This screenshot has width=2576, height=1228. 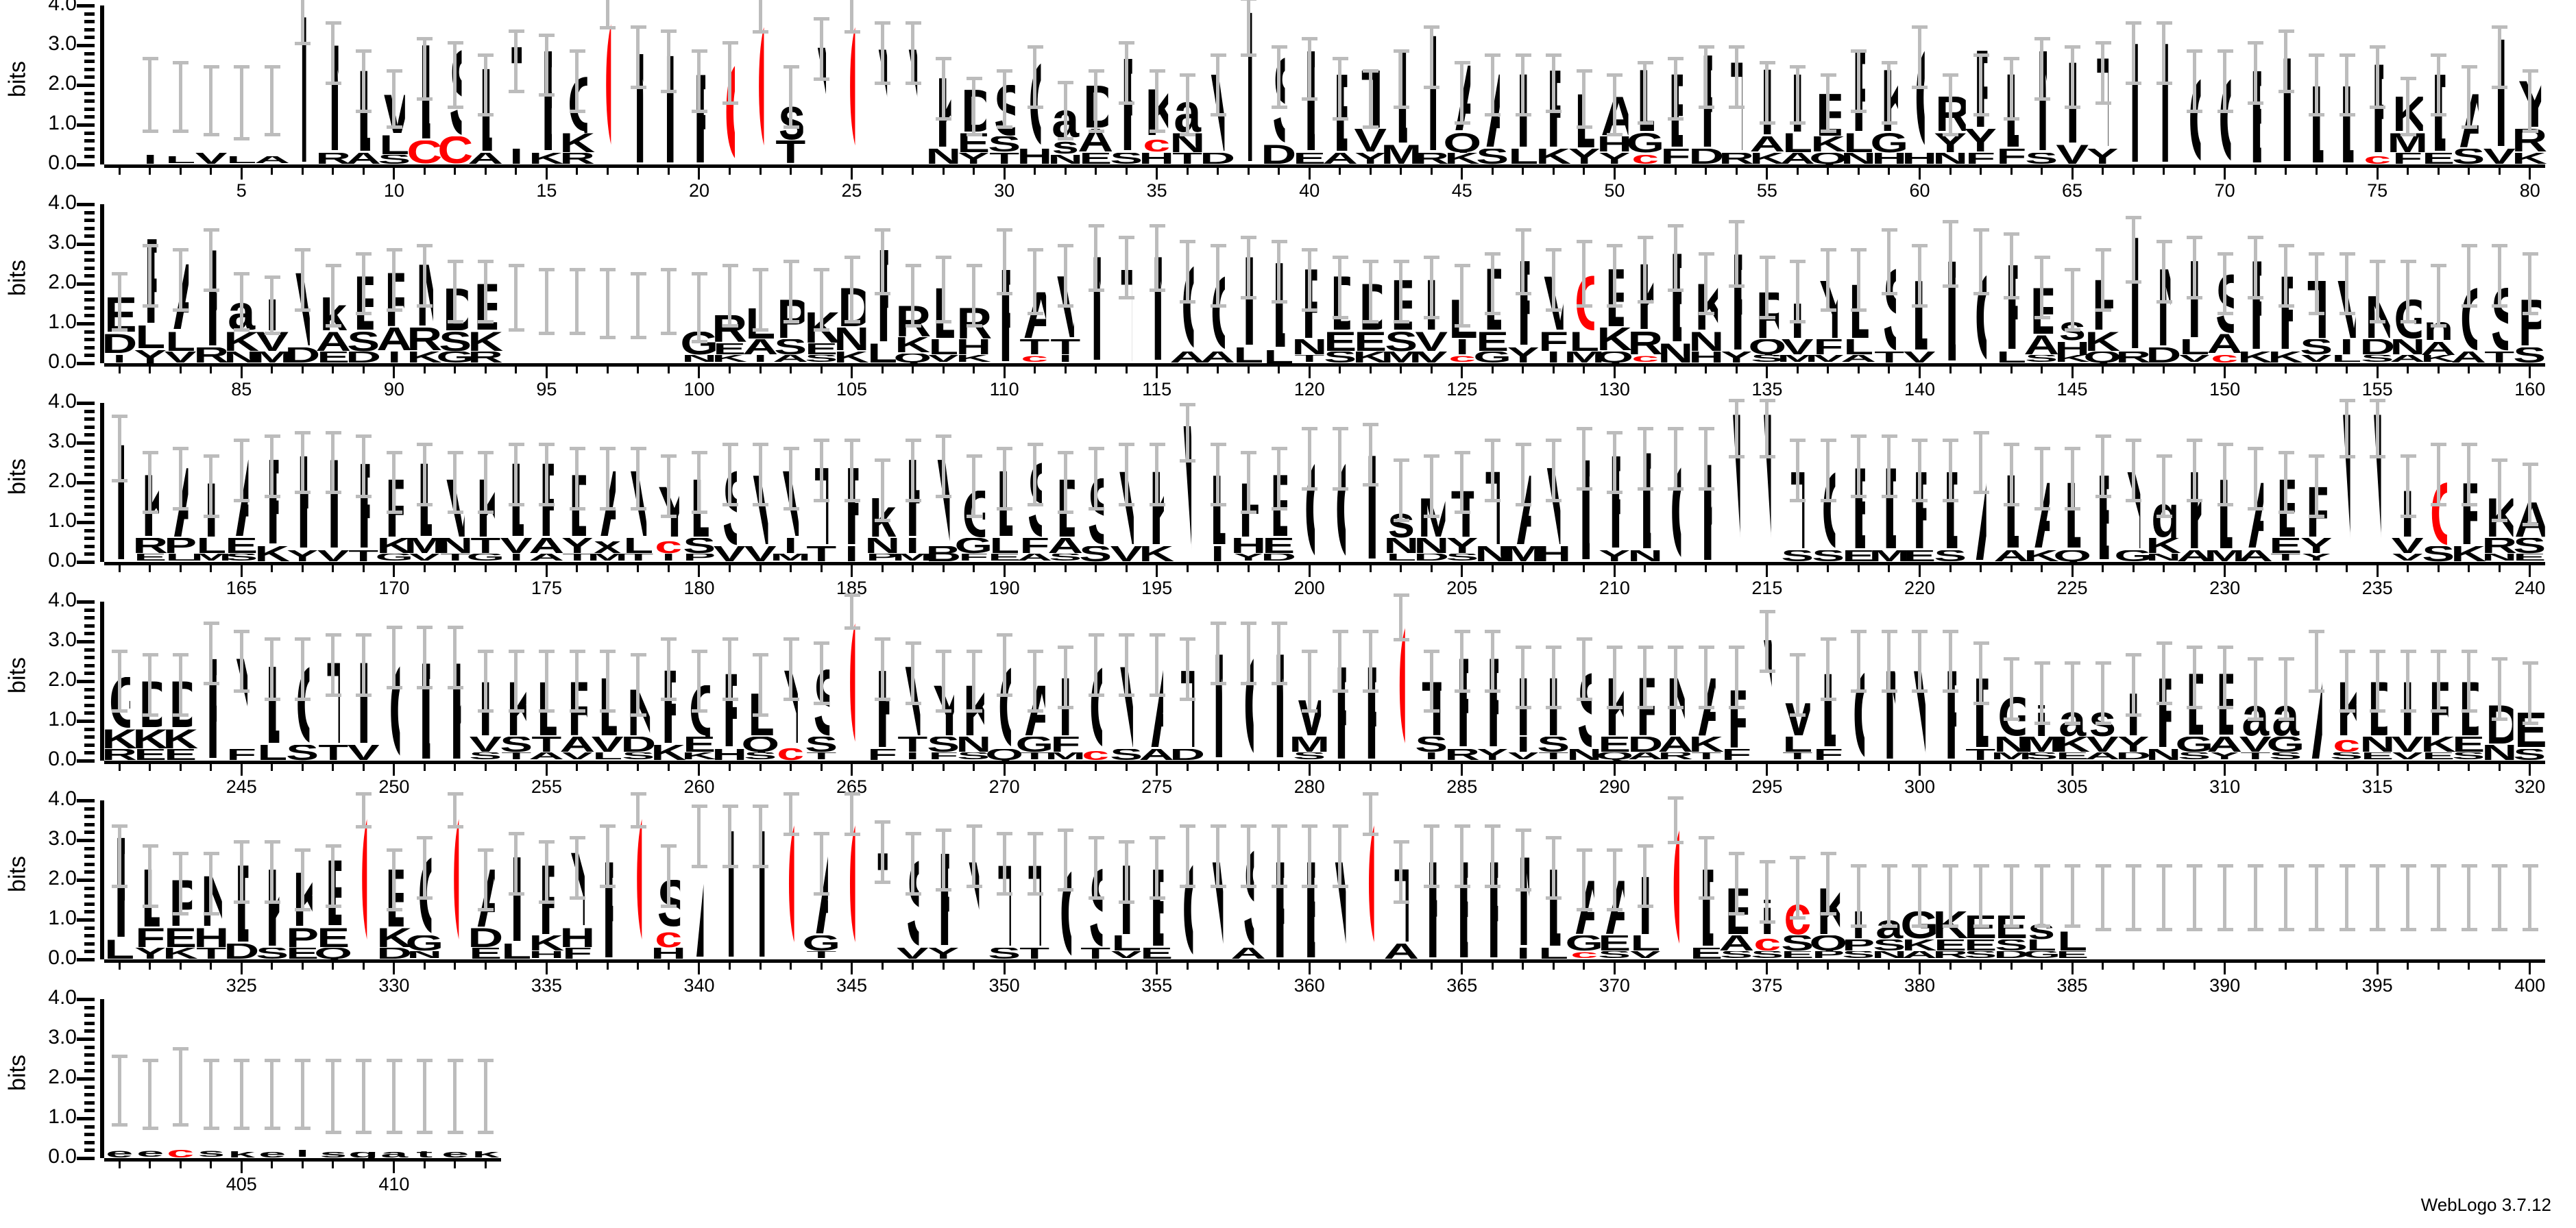 I want to click on residue-letter: K, so click(x=1462, y=158).